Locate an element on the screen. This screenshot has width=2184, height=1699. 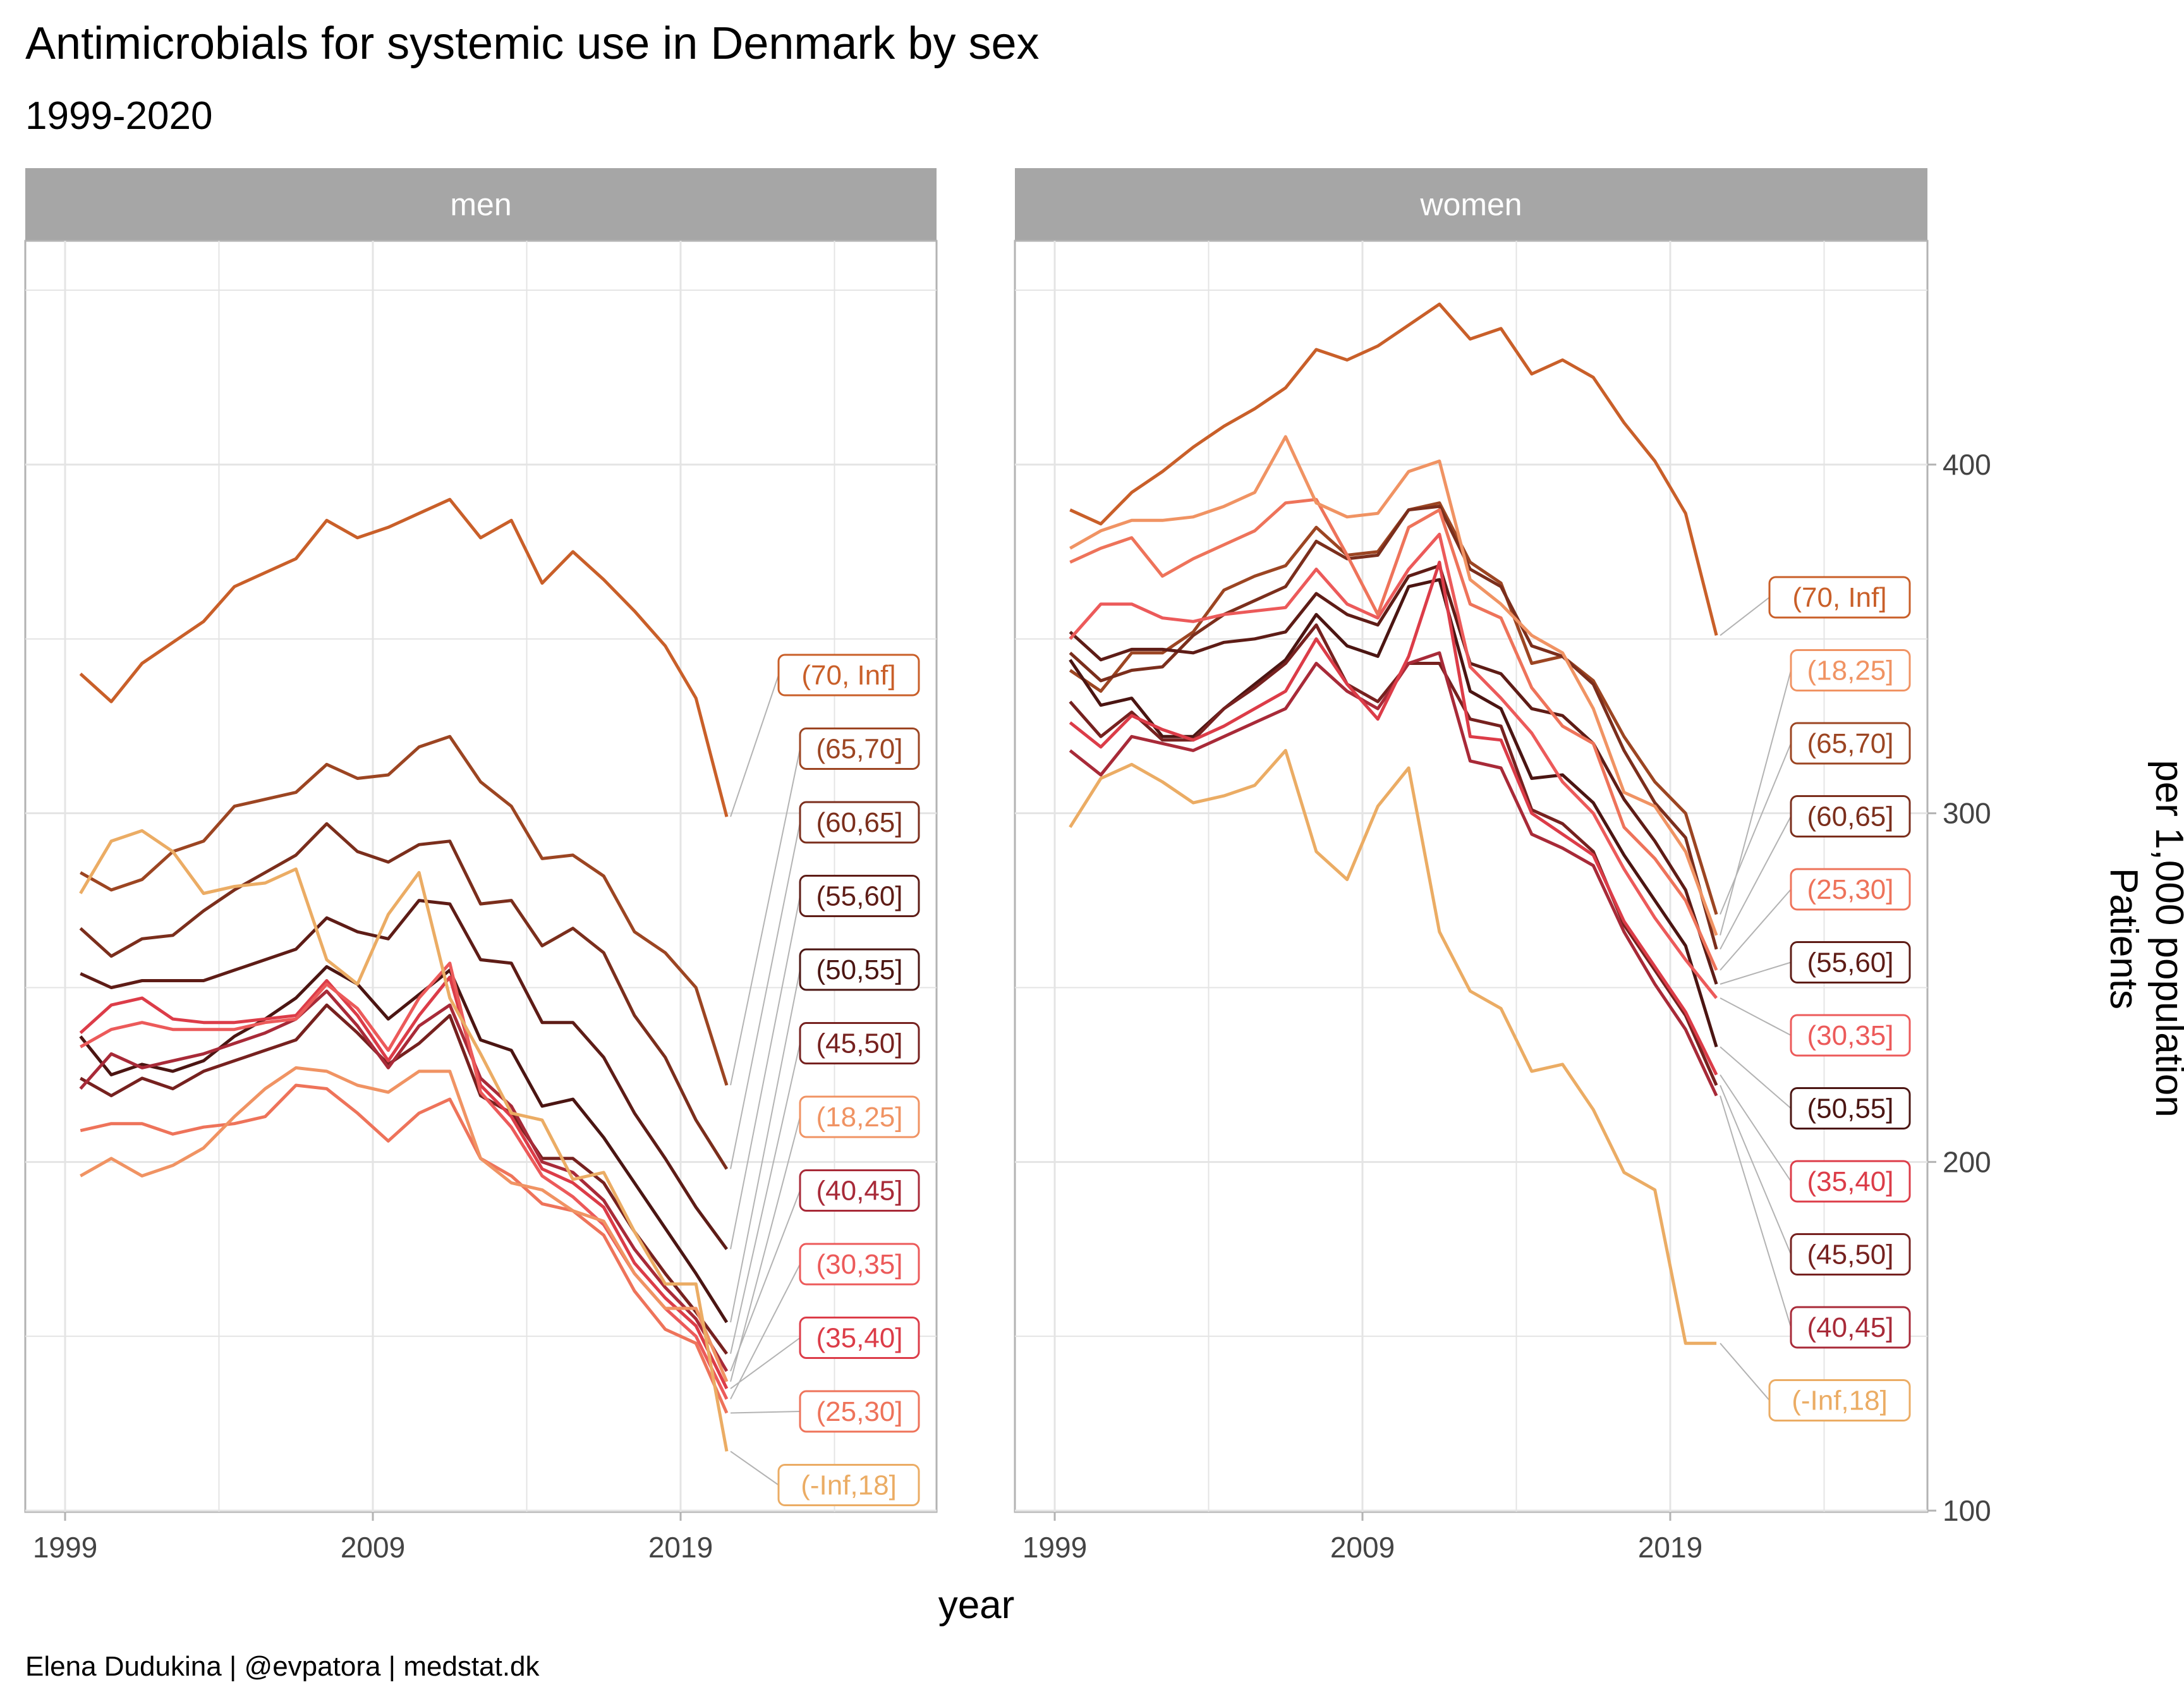
chart-caption: Elena Dudukina | @evpatora | medstat.dk is located at coordinates (282, 1666).